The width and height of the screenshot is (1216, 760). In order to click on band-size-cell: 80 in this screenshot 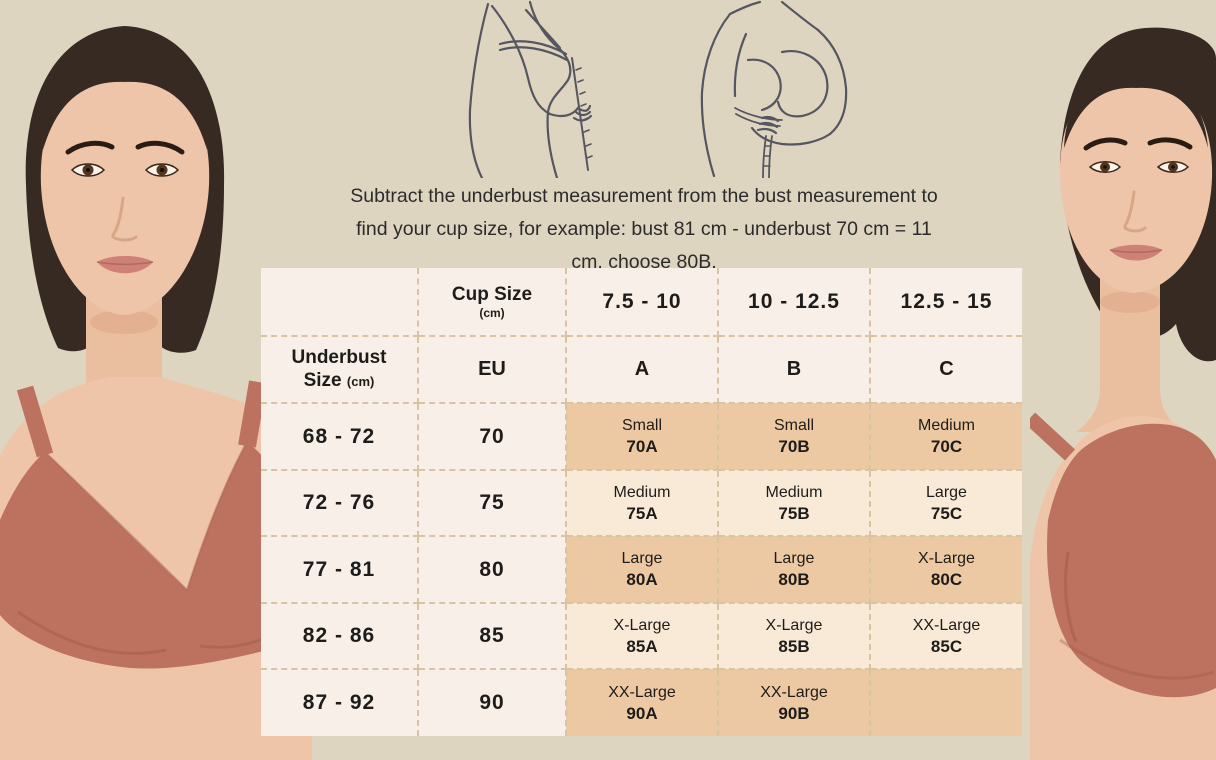, I will do `click(492, 569)`.